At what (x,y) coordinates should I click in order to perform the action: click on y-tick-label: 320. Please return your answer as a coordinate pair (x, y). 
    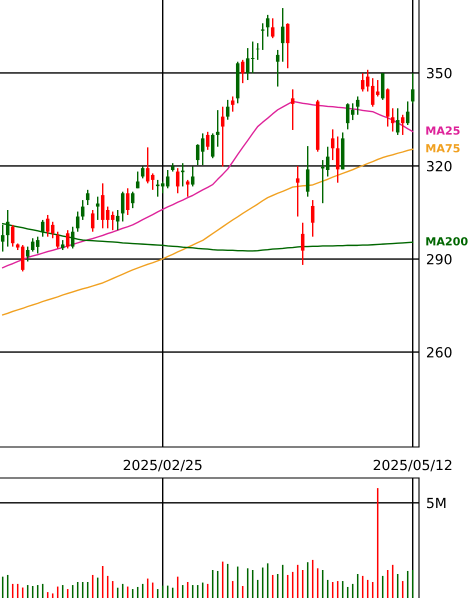
    Looking at the image, I should click on (439, 166).